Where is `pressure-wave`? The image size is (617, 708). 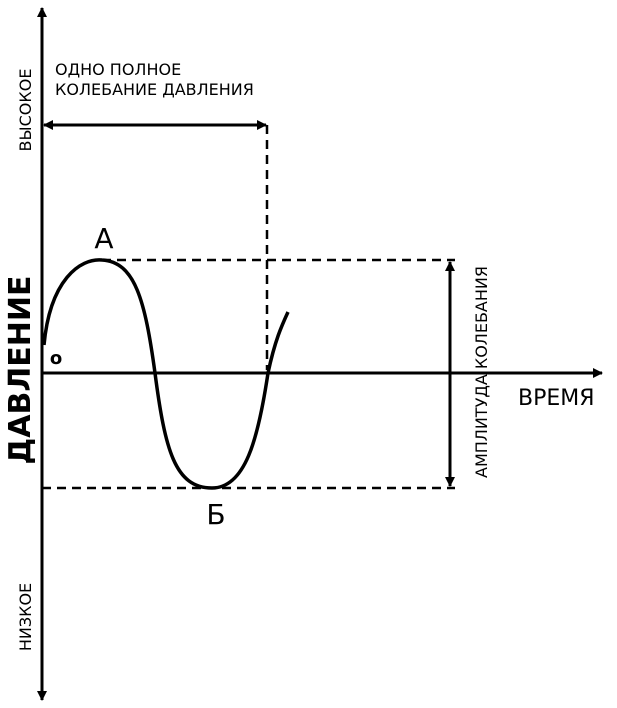 pressure-wave is located at coordinates (166, 374).